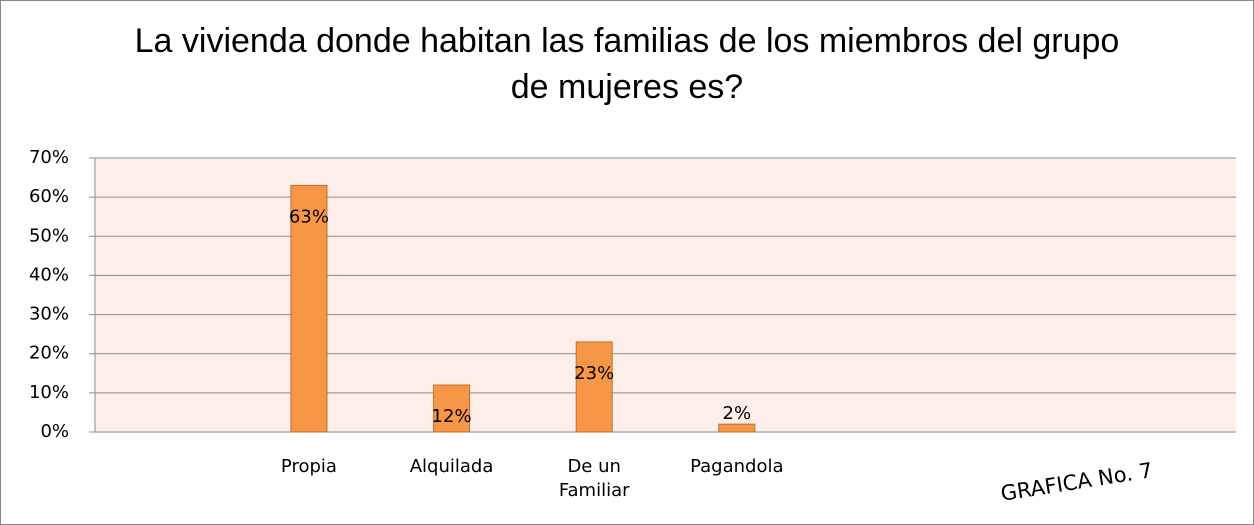  I want to click on x-tick-label: Propia, so click(308, 466).